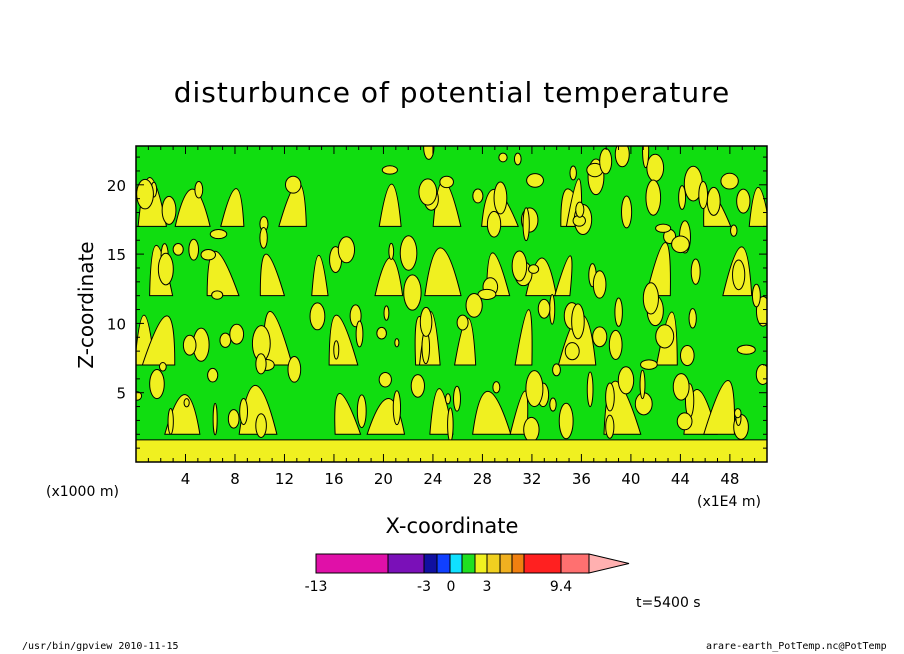  I want to click on x-unit-note: (x1000 m), so click(82, 492).